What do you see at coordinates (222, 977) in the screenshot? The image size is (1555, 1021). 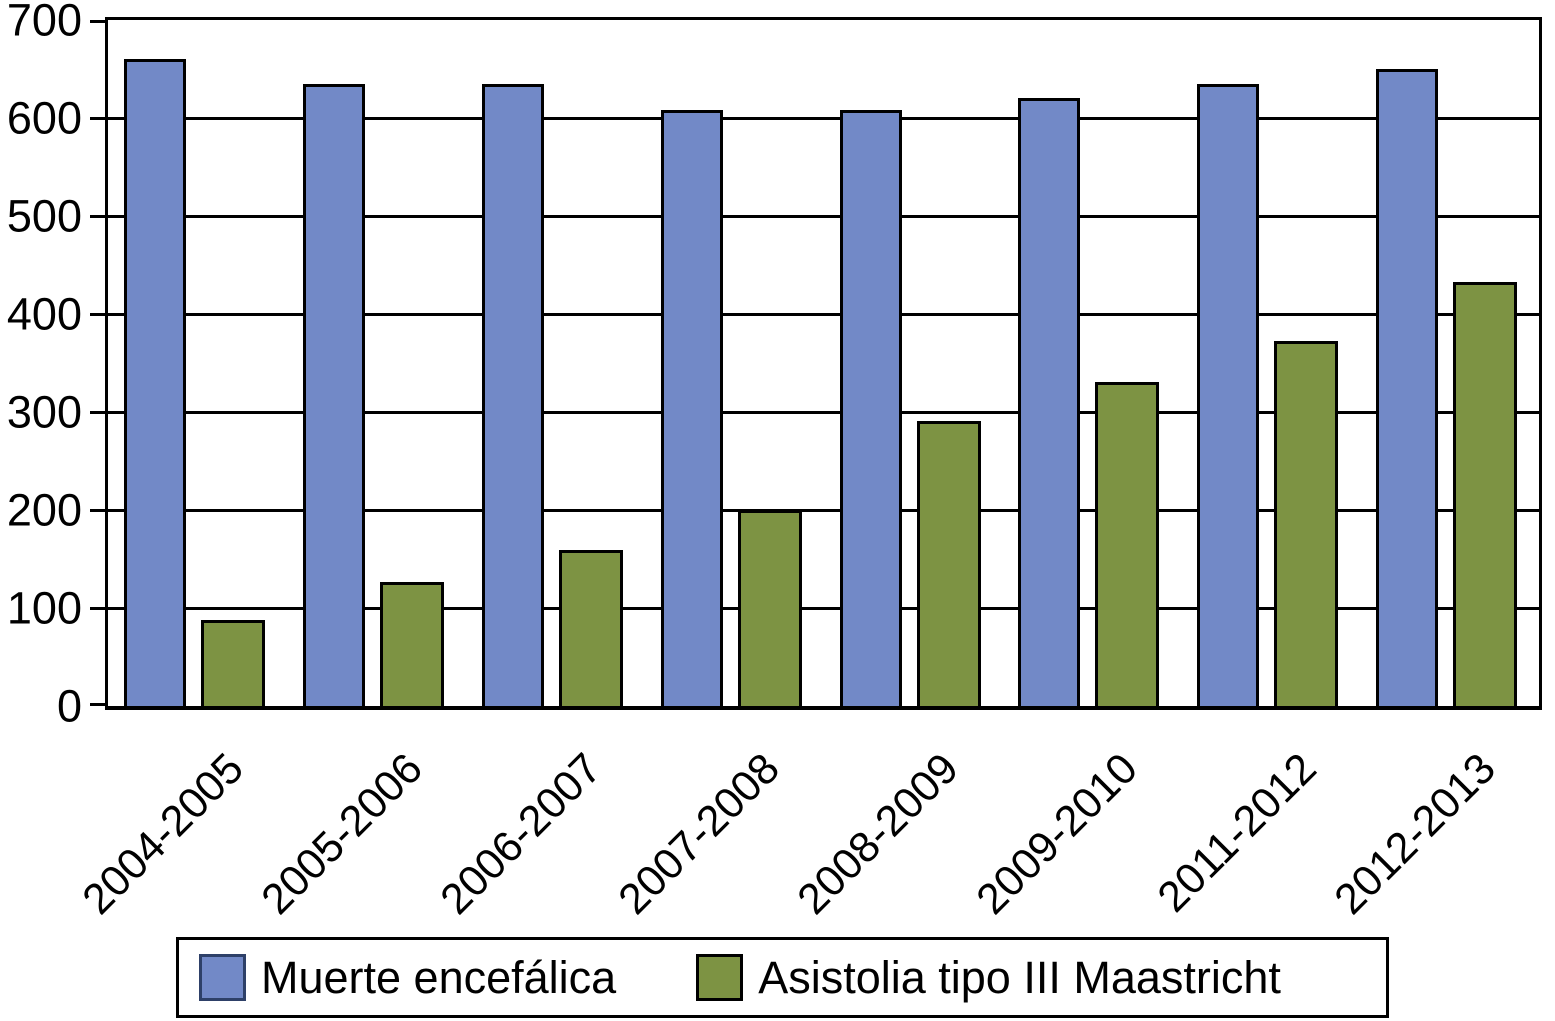 I see `legend-swatch-muerte-encefalica` at bounding box center [222, 977].